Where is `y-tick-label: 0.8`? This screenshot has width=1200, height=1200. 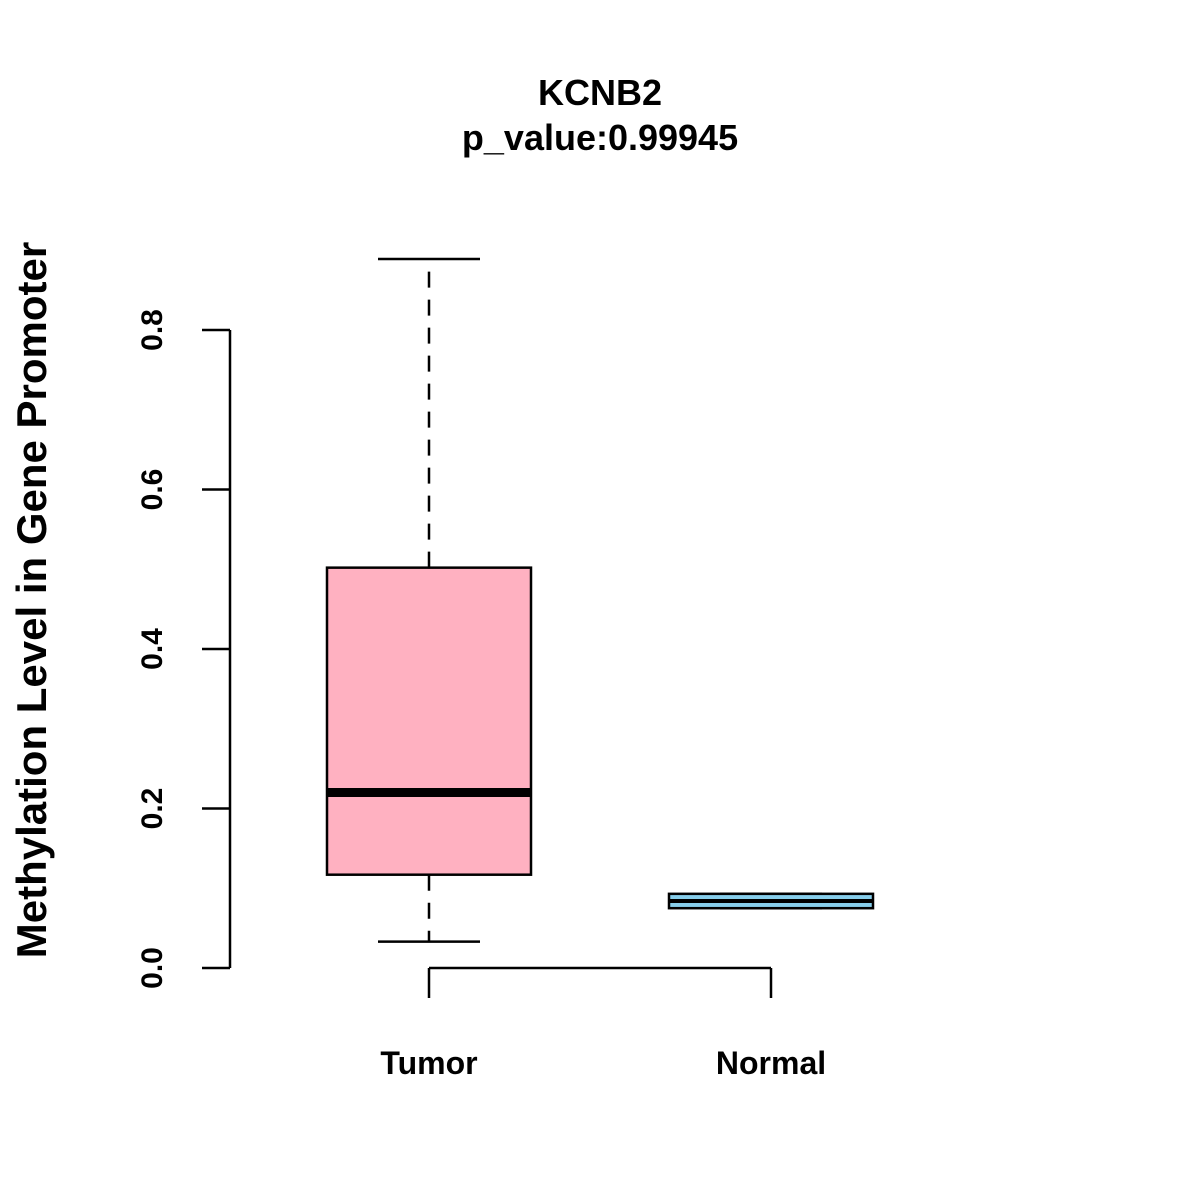 y-tick-label: 0.8 is located at coordinates (152, 330).